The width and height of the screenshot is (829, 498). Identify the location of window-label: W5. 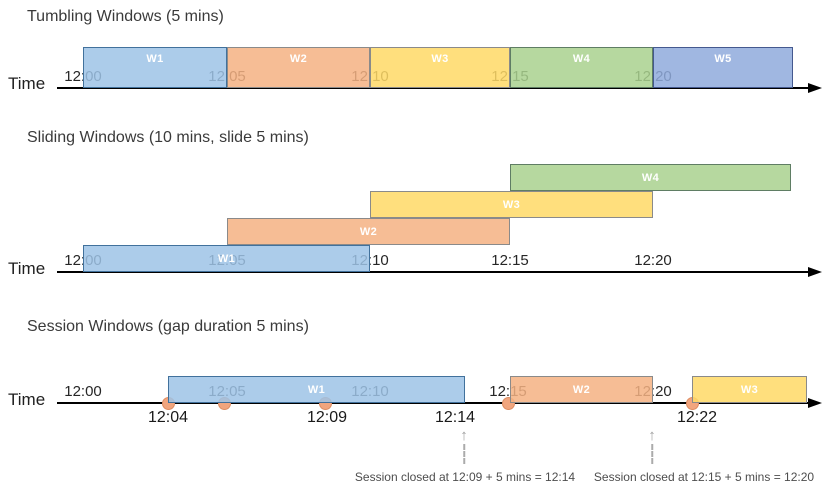
(723, 59).